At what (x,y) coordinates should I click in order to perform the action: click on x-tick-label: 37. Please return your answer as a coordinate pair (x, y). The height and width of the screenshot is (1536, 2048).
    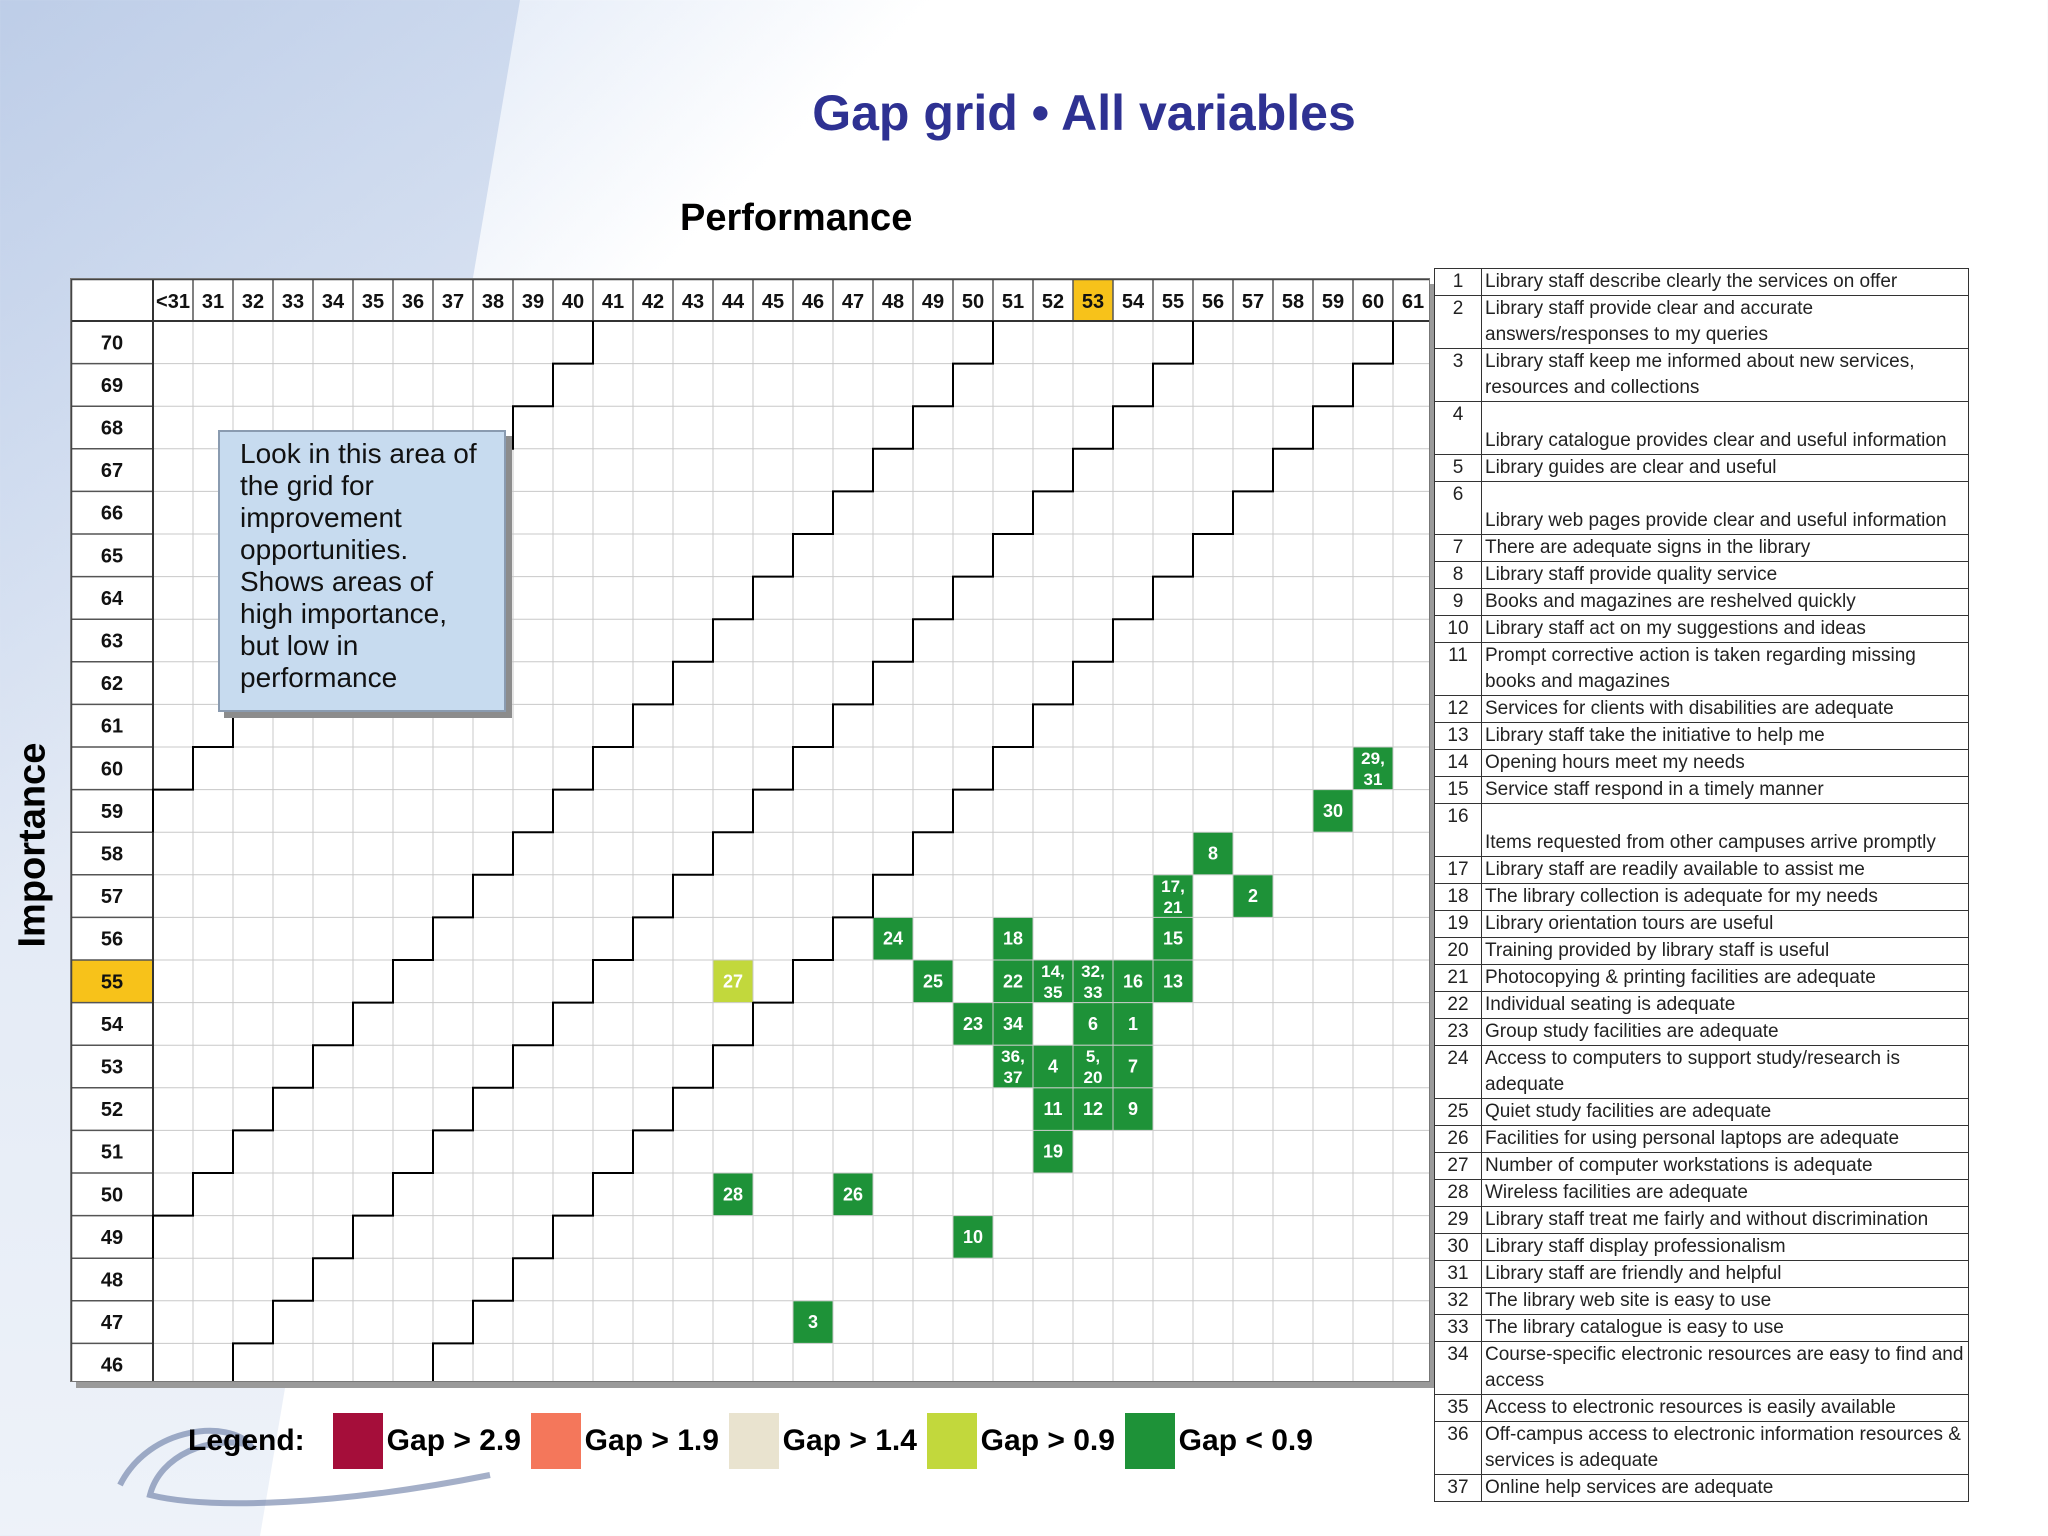
    Looking at the image, I should click on (453, 302).